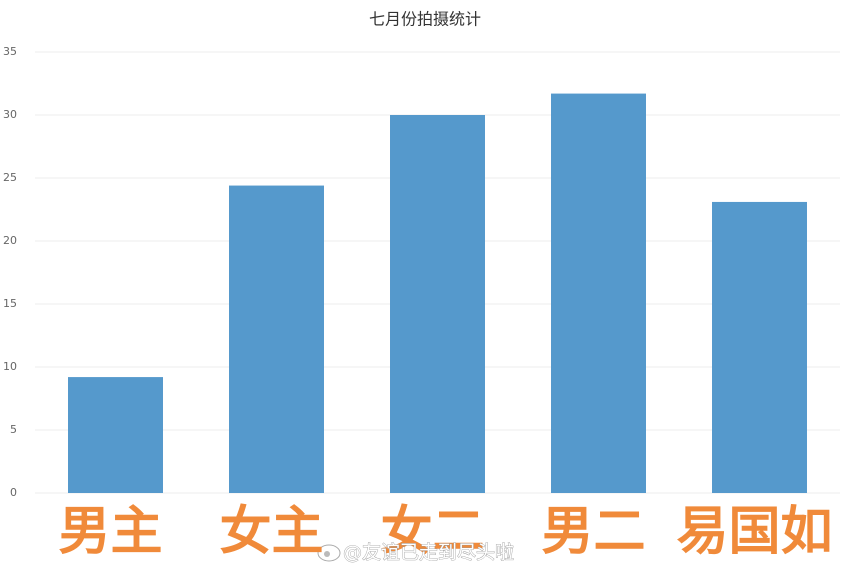  Describe the element at coordinates (13, 492) in the screenshot. I see `y-tick-label: 0` at that location.